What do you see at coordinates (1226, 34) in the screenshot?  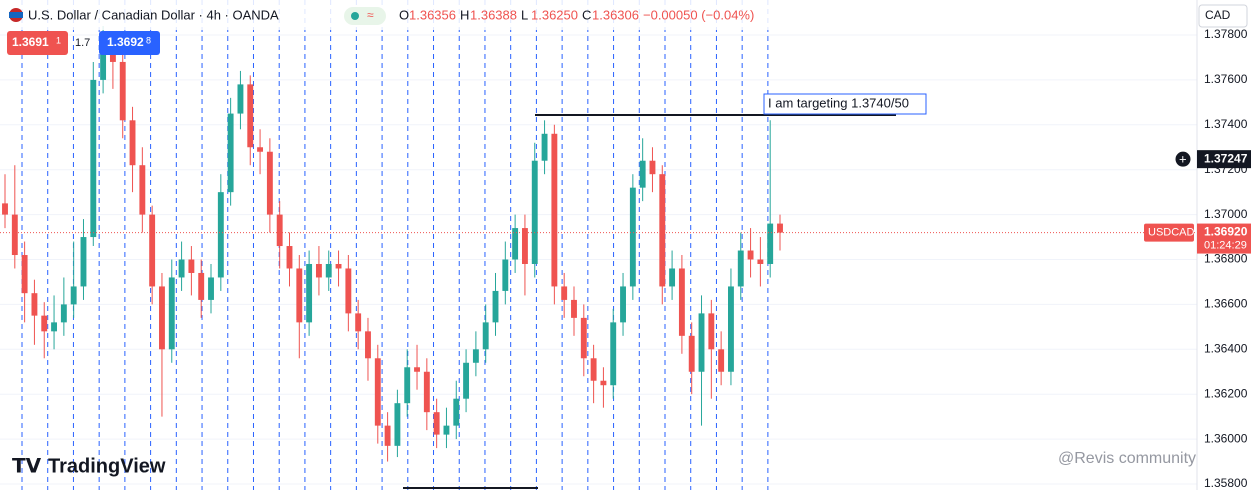 I see `y-tick-label: 1.37800` at bounding box center [1226, 34].